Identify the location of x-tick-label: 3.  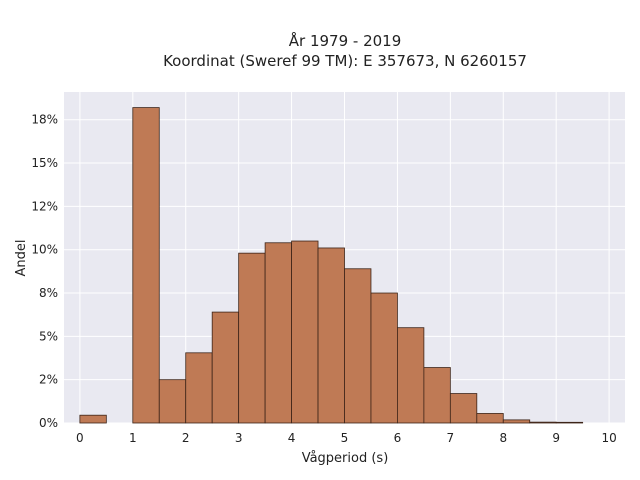
(239, 438).